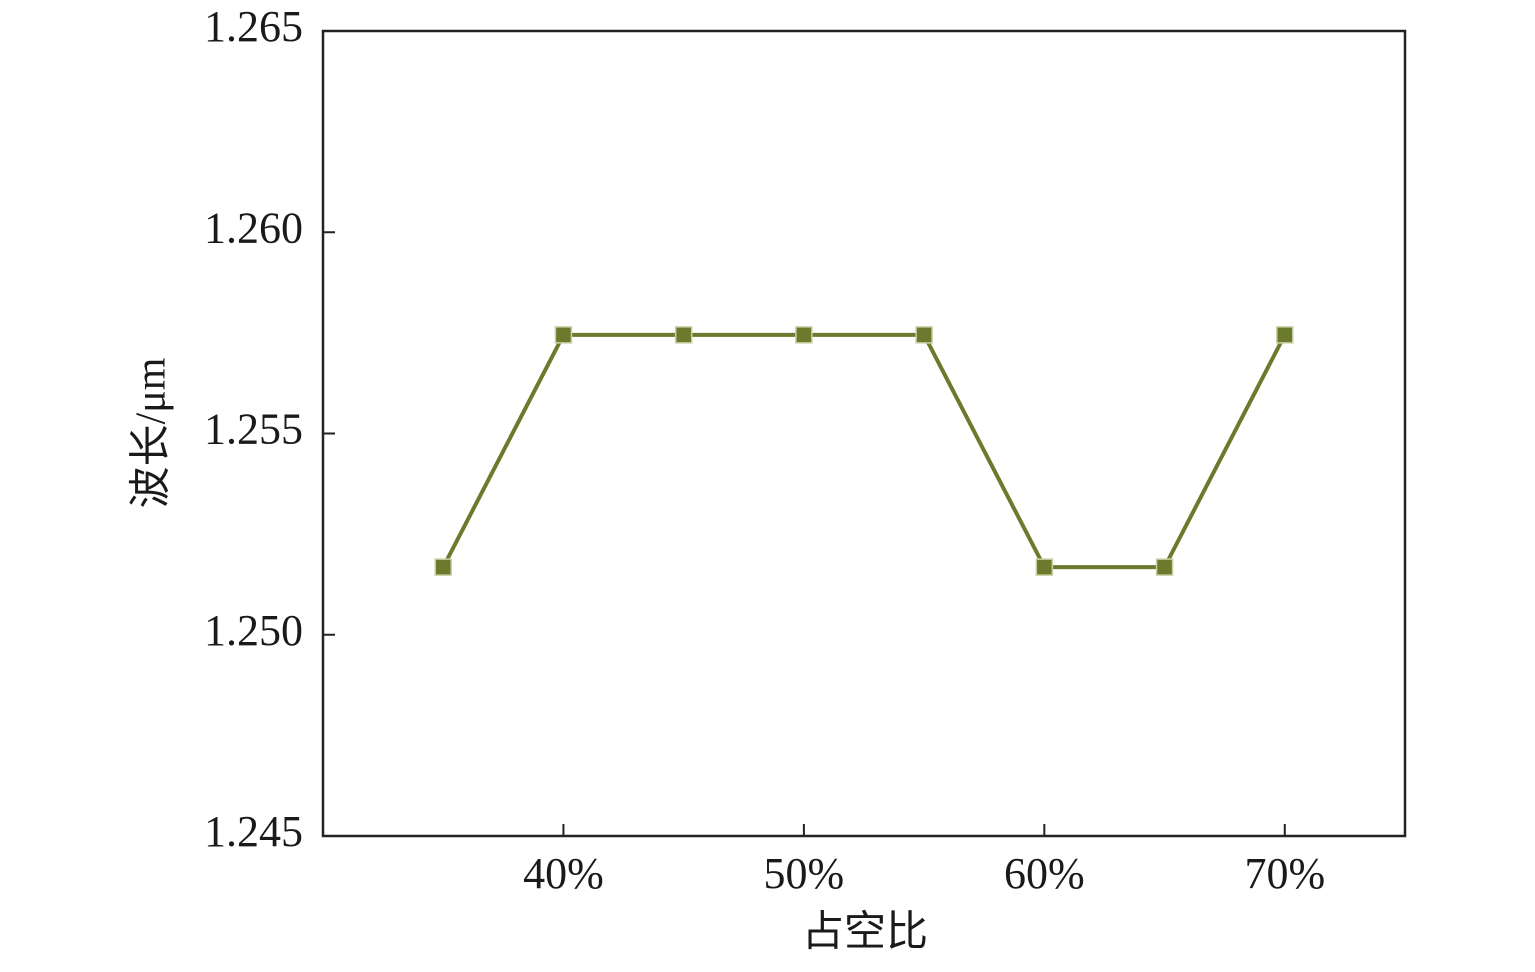  I want to click on y-tick-label: 1.260, so click(253, 227).